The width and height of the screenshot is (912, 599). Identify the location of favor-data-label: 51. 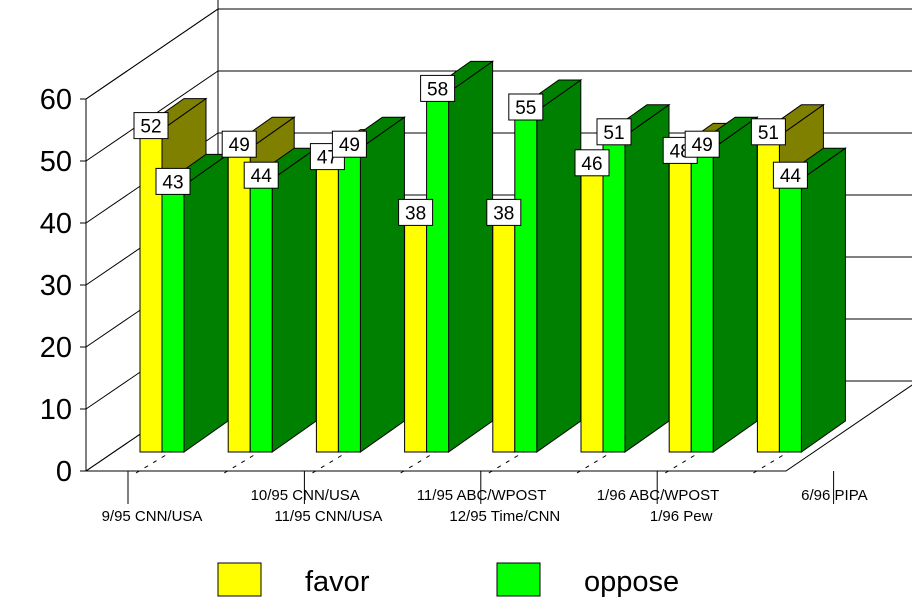
(768, 133).